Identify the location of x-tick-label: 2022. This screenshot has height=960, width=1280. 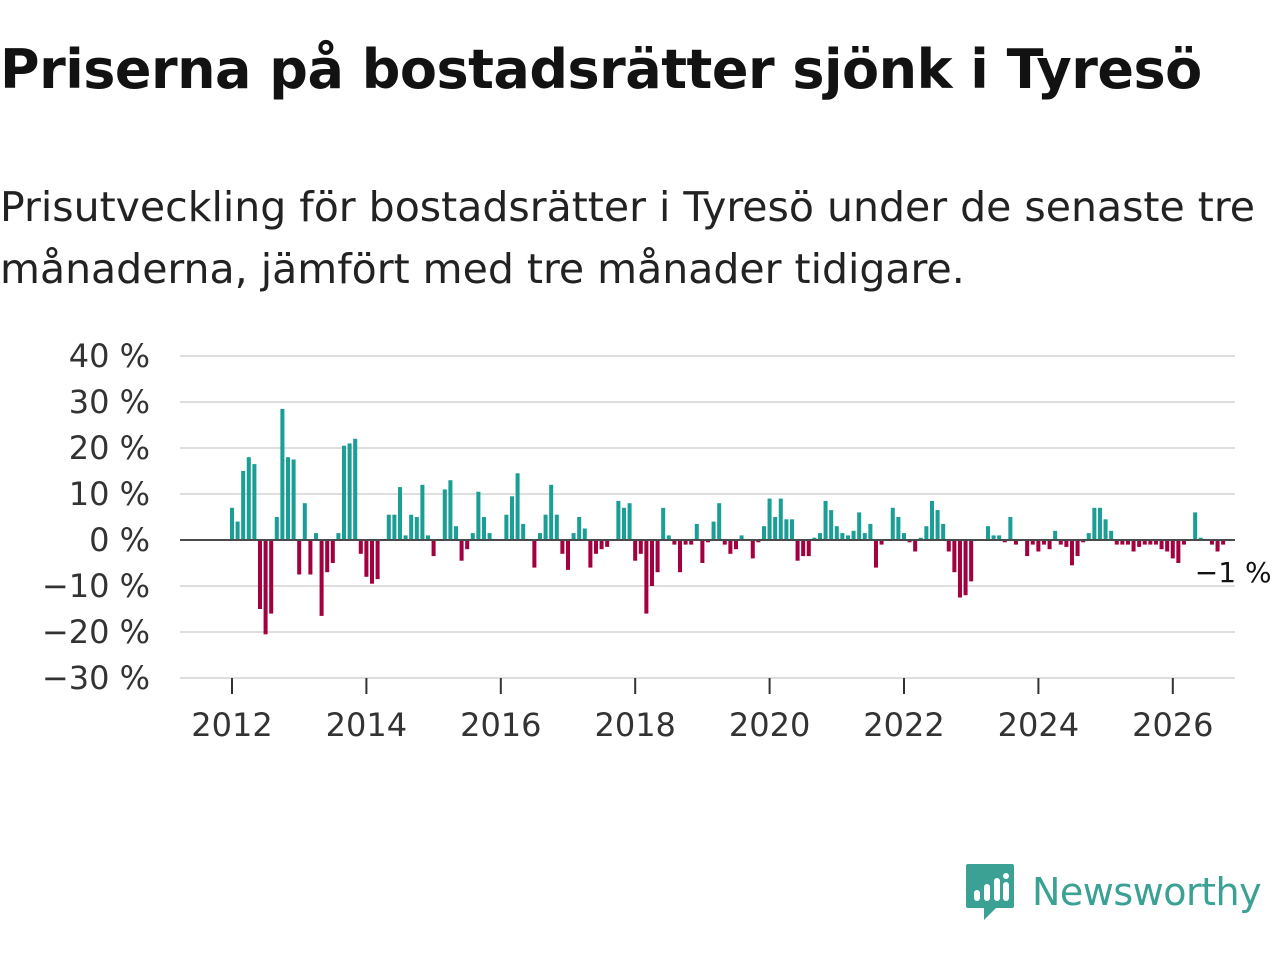
(903, 725).